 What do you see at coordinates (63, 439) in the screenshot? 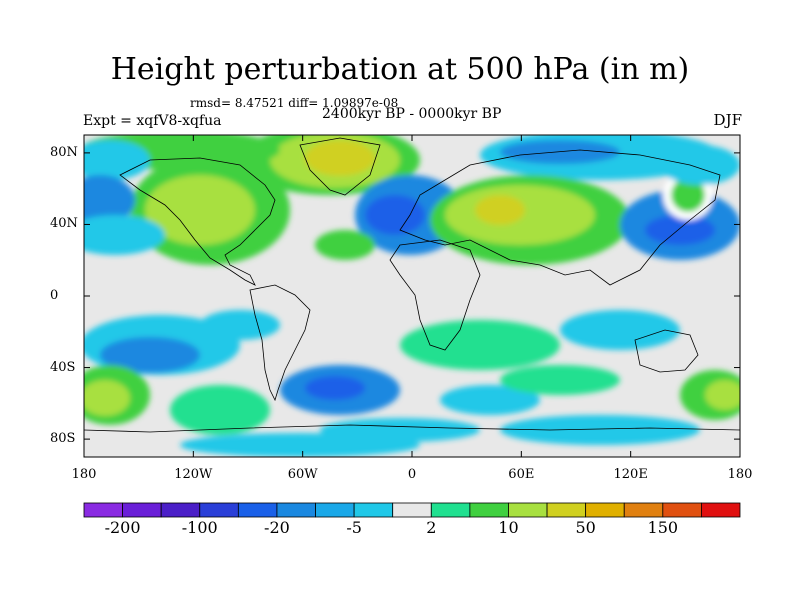
I see `lat-tick-label: 80S` at bounding box center [63, 439].